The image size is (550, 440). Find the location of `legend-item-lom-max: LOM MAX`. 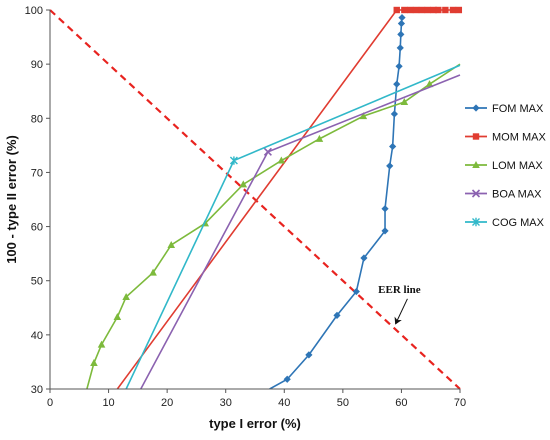

legend-item-lom-max: LOM MAX is located at coordinates (504, 166).